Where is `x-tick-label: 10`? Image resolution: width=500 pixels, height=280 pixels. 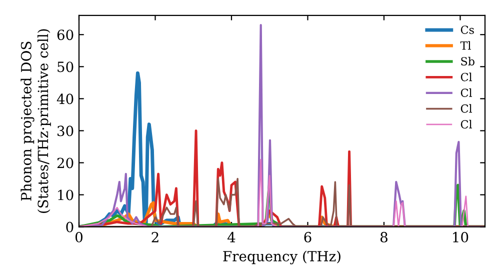
x-tick-label: 10 is located at coordinates (460, 237).